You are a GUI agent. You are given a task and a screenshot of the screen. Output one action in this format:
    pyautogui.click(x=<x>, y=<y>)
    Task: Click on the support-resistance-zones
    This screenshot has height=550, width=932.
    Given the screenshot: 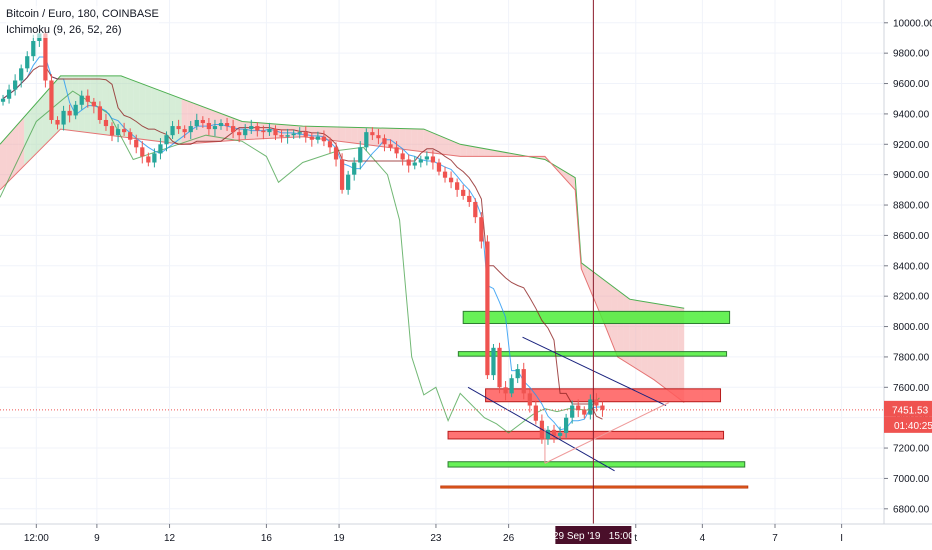 What is the action you would take?
    pyautogui.click(x=594, y=399)
    